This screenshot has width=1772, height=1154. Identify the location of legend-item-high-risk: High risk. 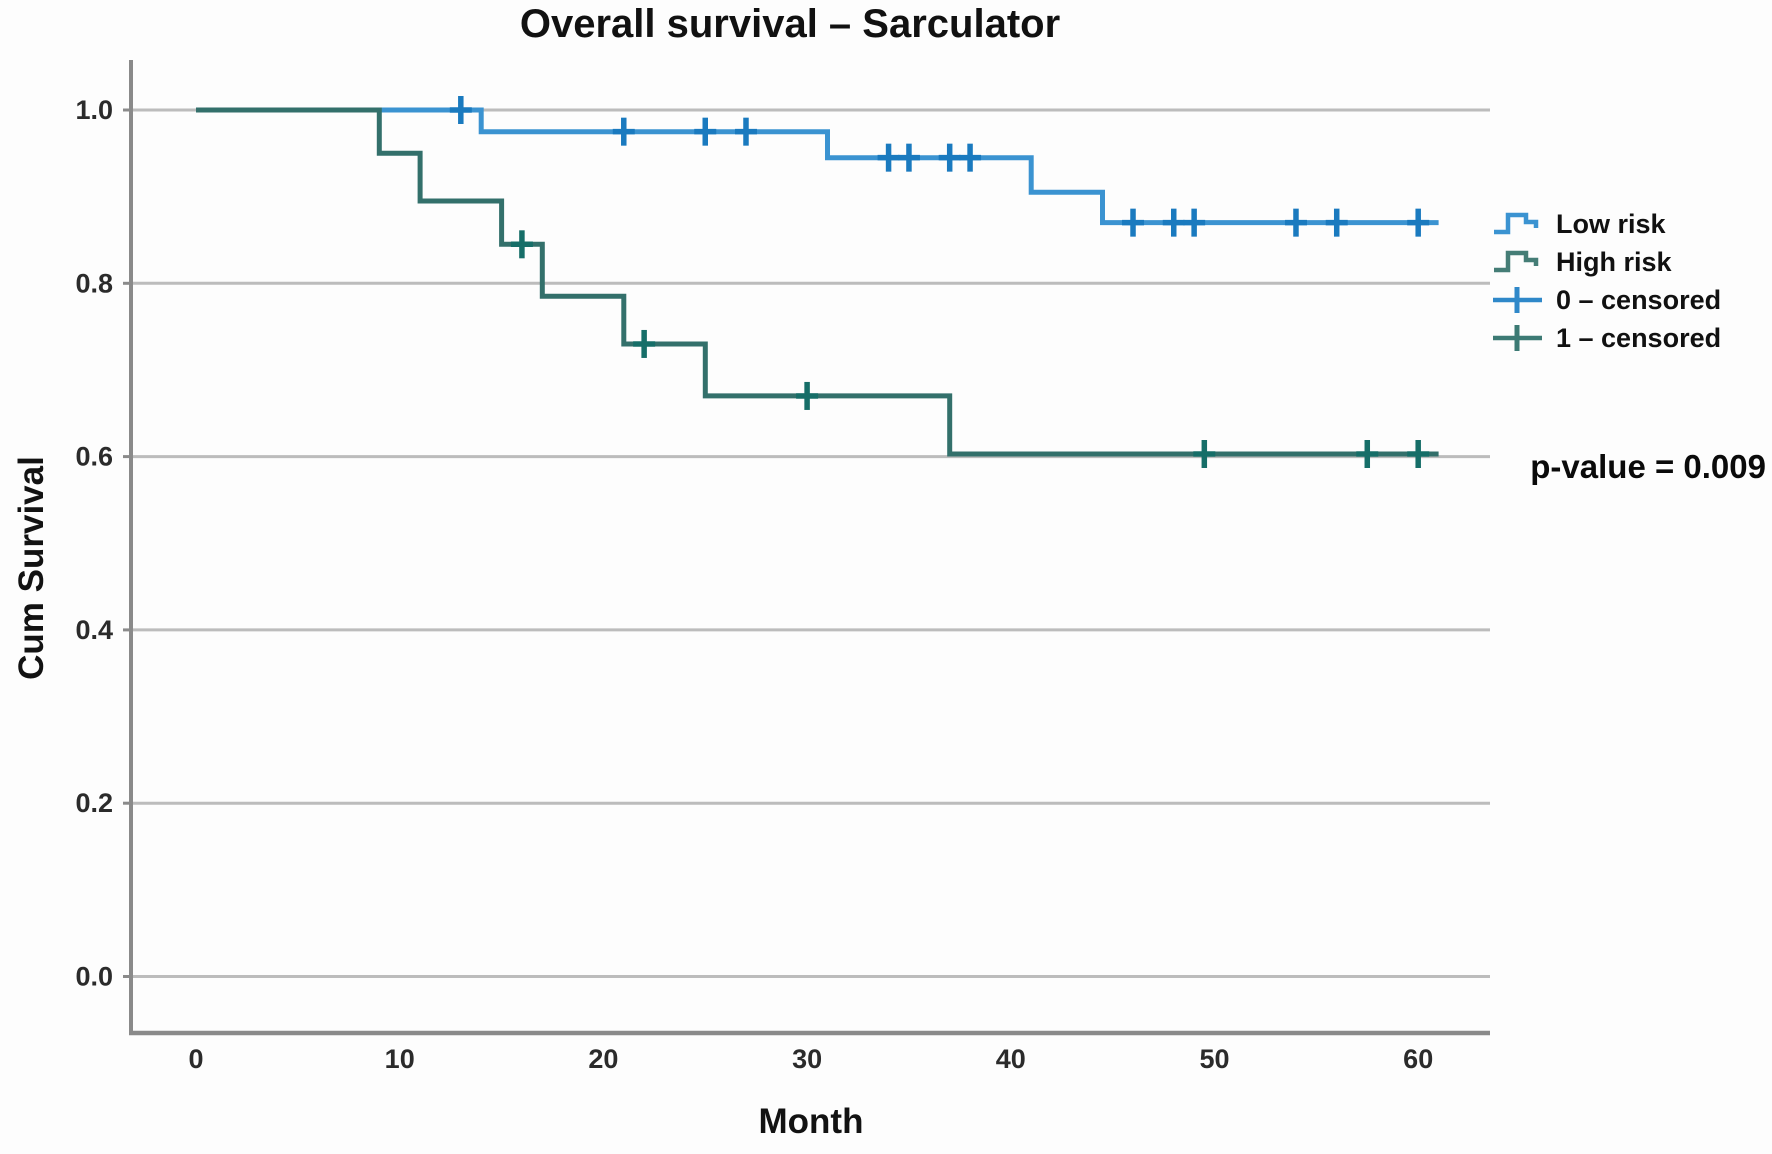
(1606, 262).